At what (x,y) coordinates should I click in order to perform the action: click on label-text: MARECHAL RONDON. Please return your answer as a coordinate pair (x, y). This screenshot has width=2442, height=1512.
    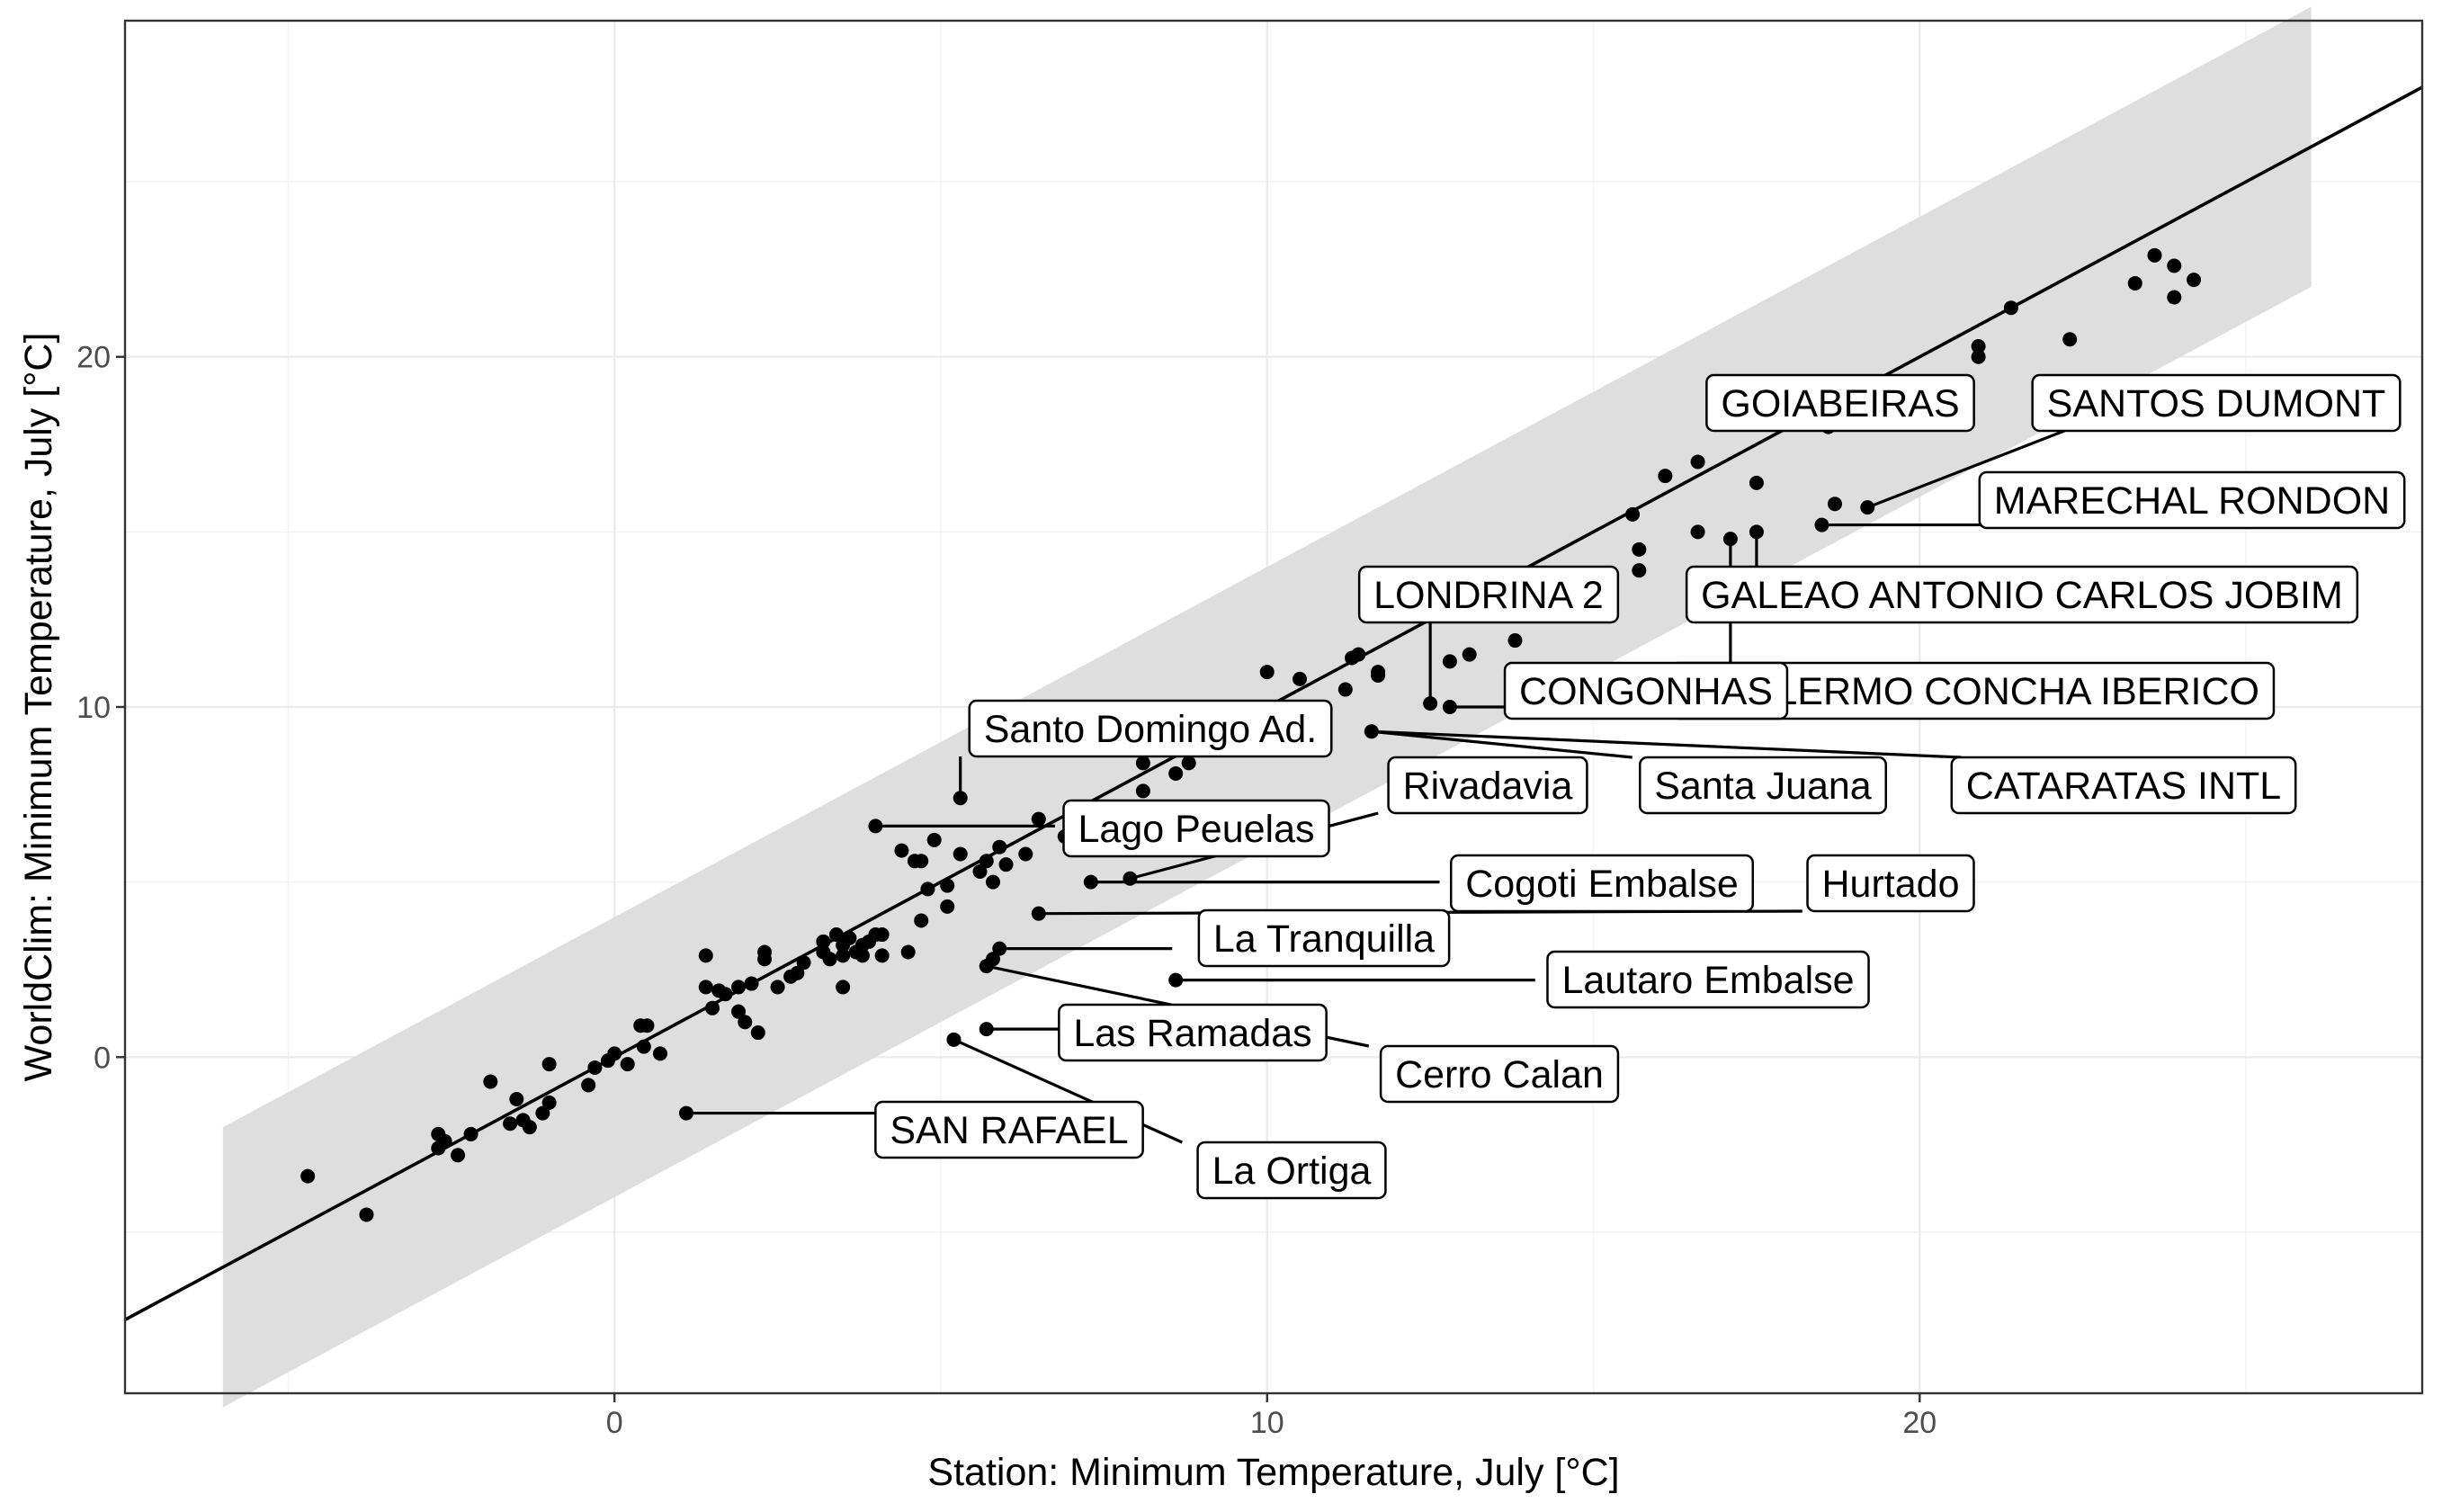
    Looking at the image, I should click on (2192, 501).